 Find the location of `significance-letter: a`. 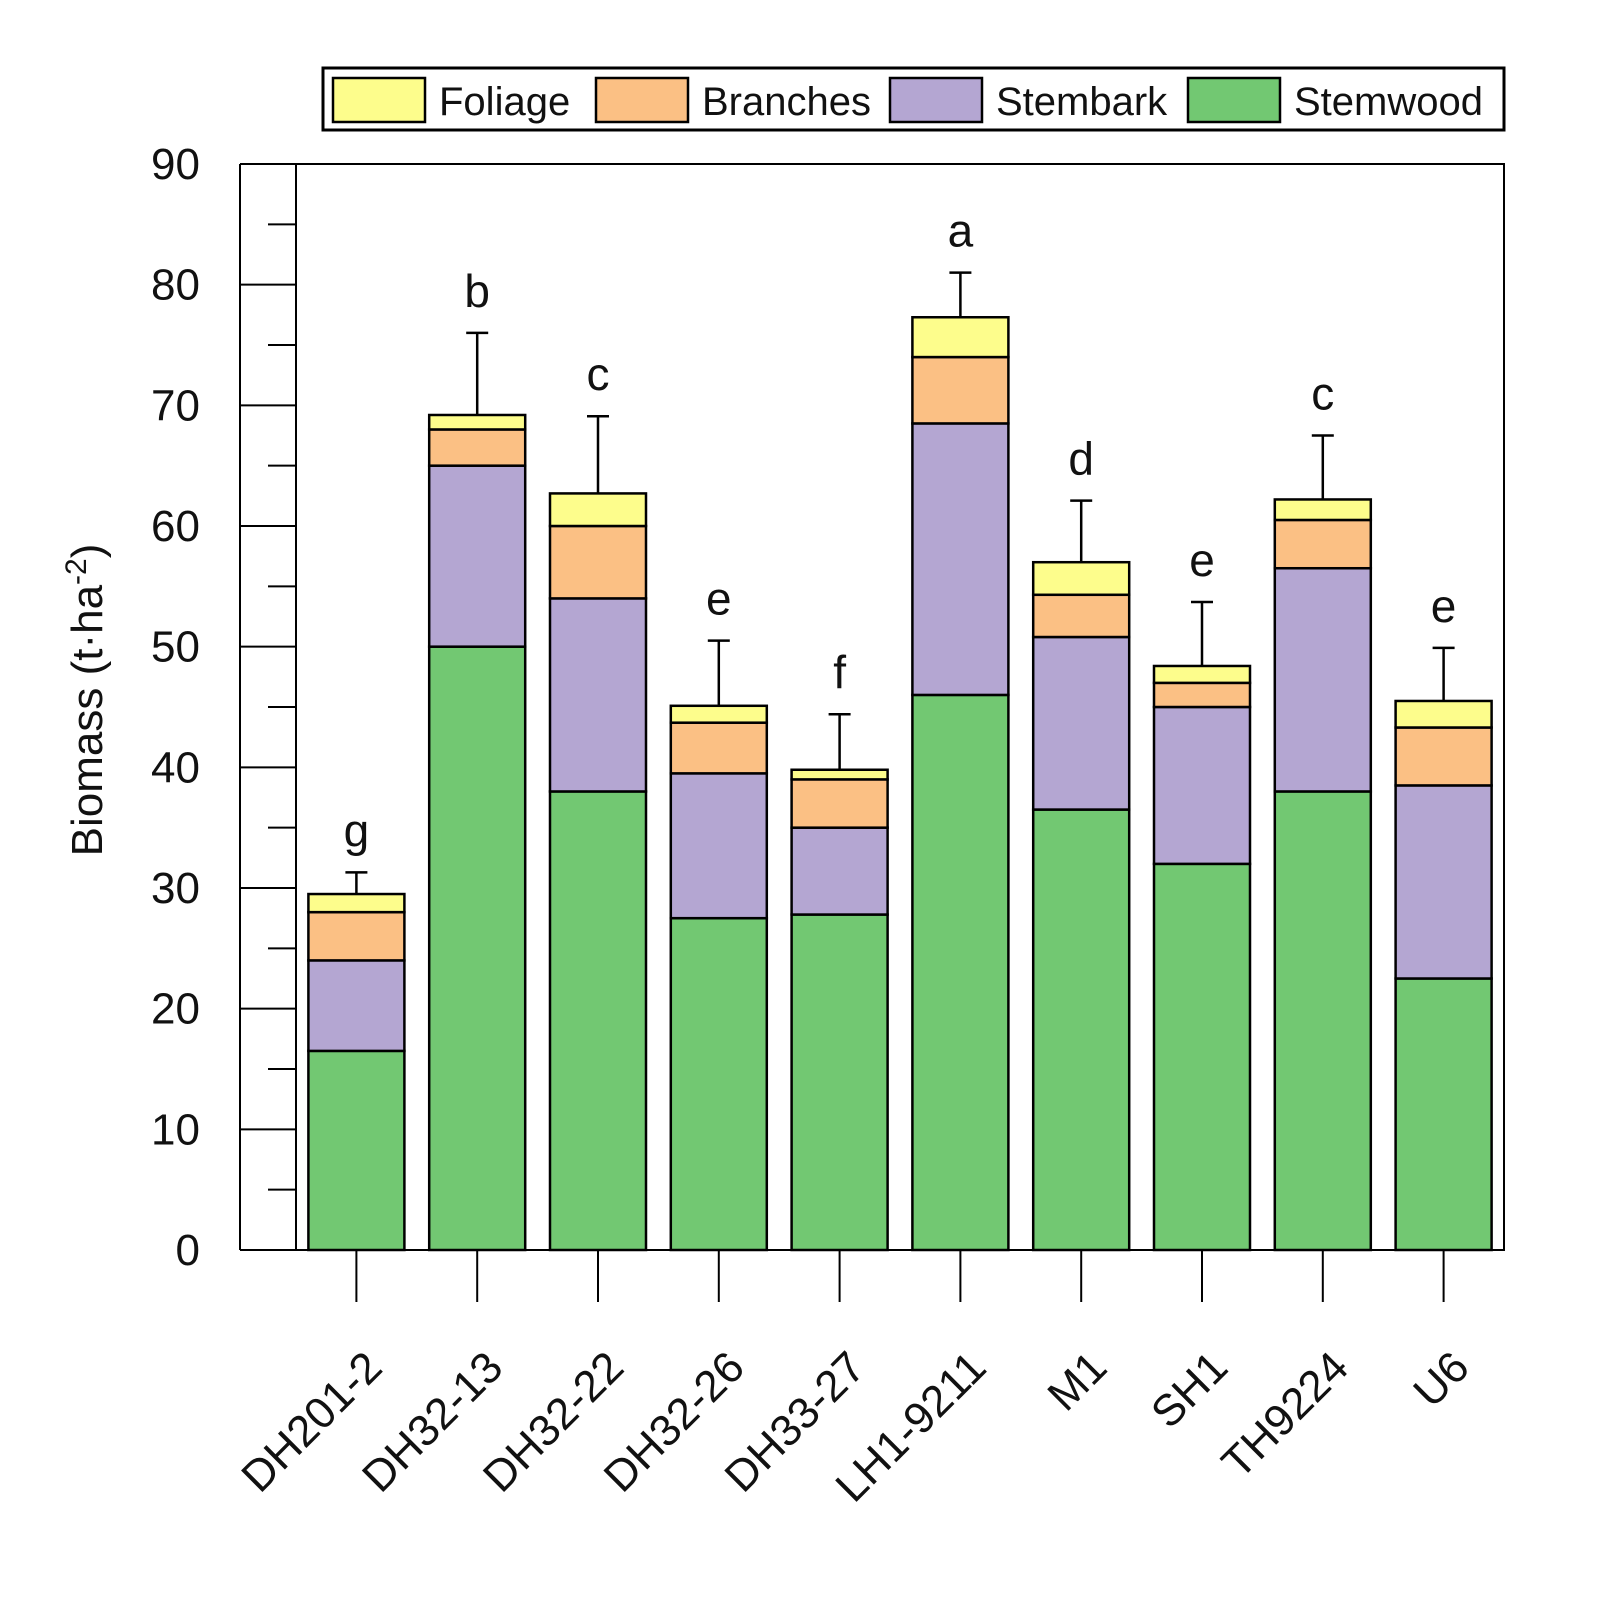

significance-letter: a is located at coordinates (961, 231).